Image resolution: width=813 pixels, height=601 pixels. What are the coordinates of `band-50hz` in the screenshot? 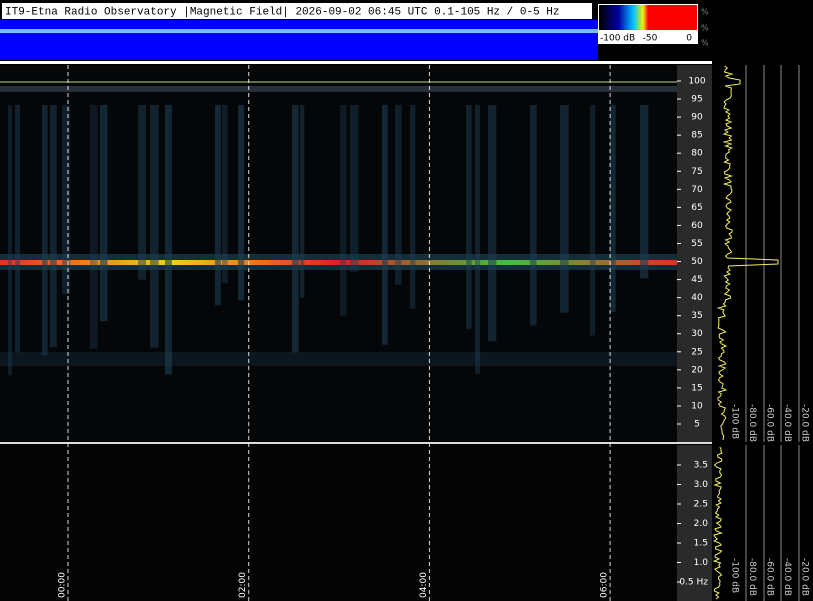 It's located at (338, 262).